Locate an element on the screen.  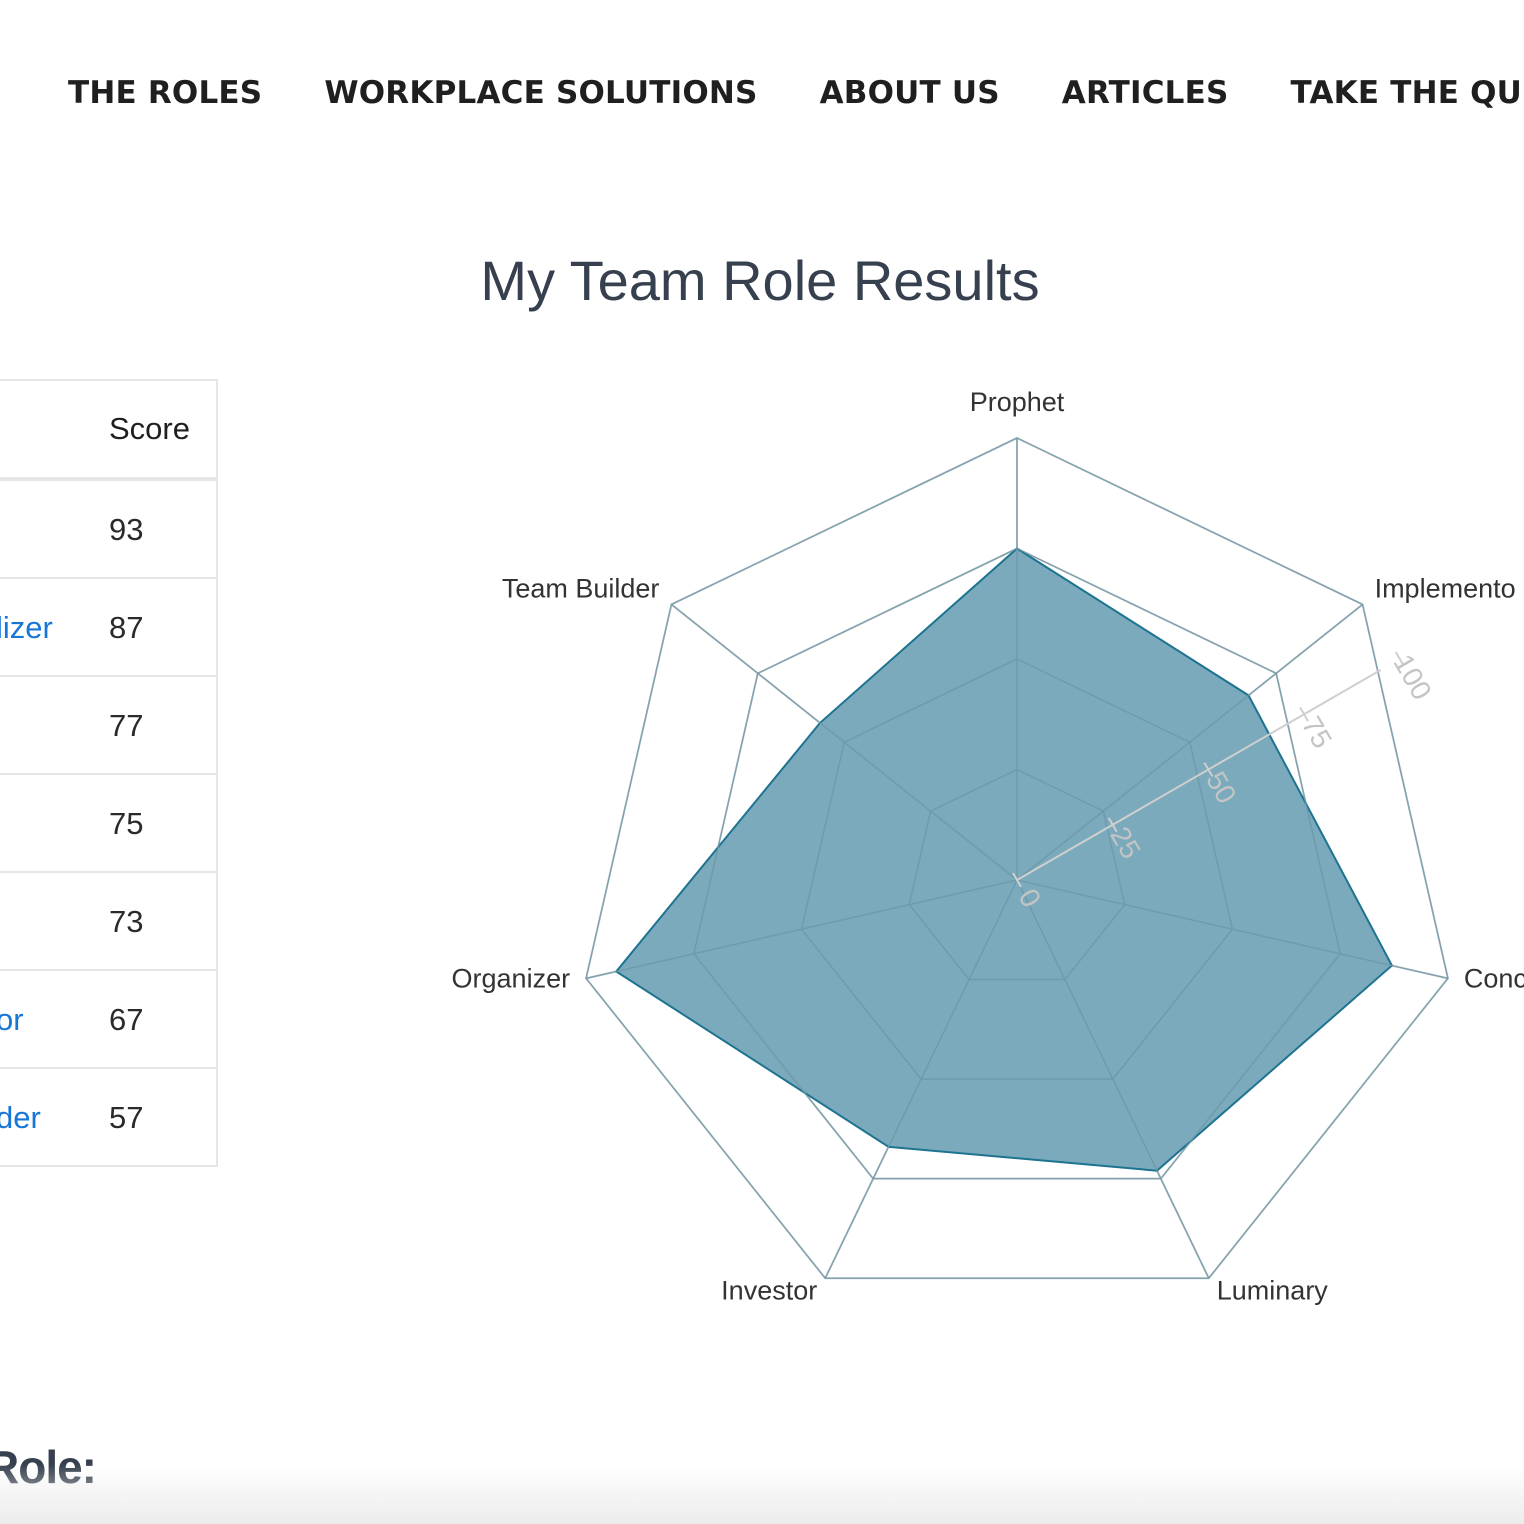
score-value: 57 is located at coordinates (126, 1117).